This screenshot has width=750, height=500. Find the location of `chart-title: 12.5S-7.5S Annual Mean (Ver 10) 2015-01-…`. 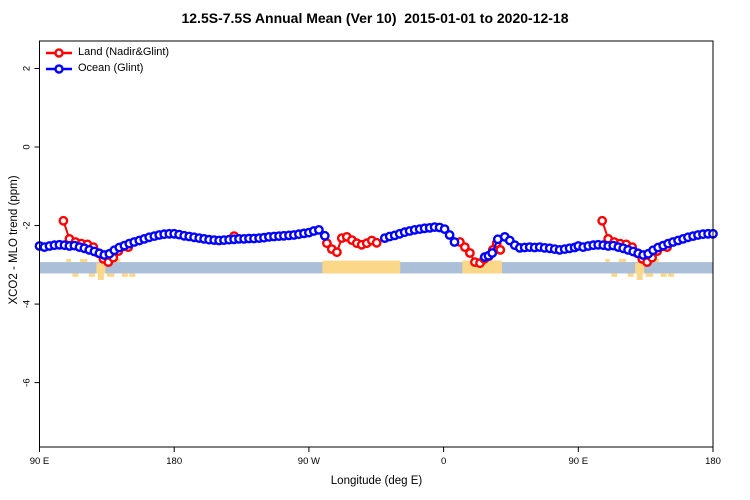

chart-title: 12.5S-7.5S Annual Mean (Ver 10) 2015-01-… is located at coordinates (375, 18).